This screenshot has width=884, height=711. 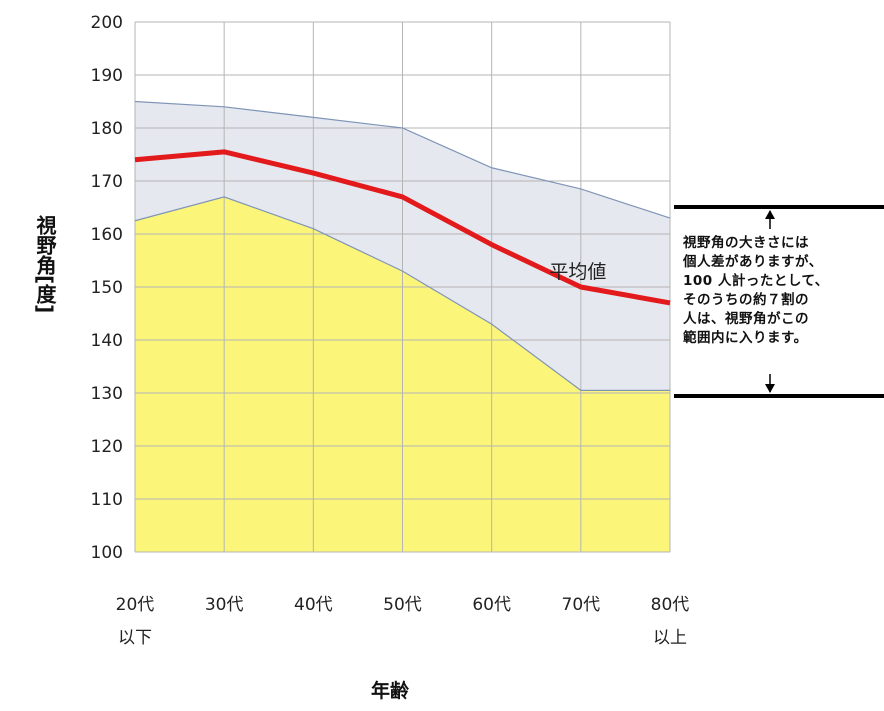 What do you see at coordinates (753, 262) in the screenshot?
I see `annotation-line: 個人差がありますが、` at bounding box center [753, 262].